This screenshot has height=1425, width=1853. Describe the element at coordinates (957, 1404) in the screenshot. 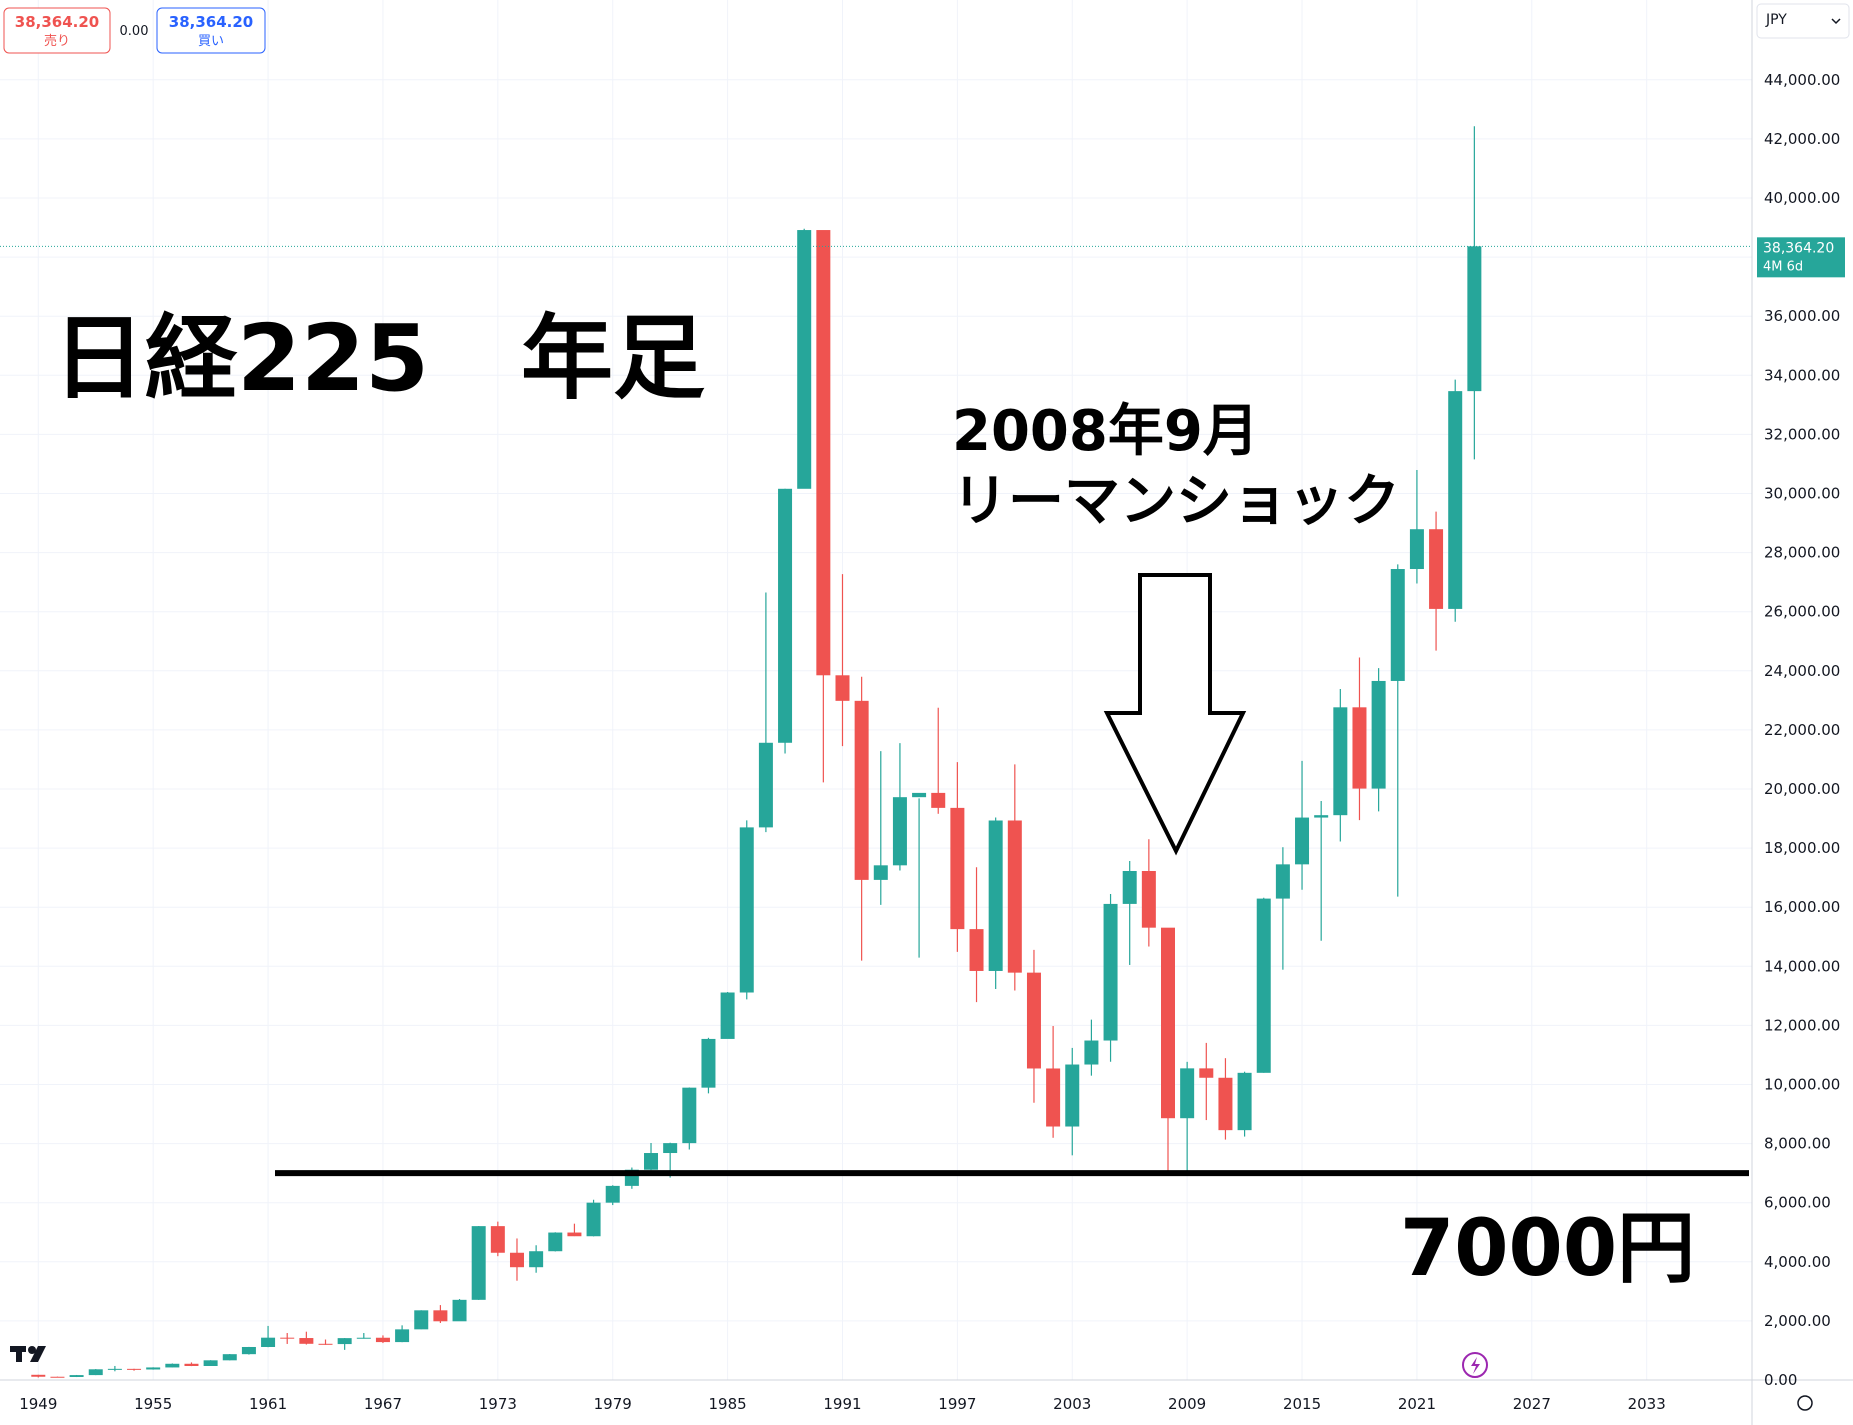

I see `x-tick-label: 1997` at that location.